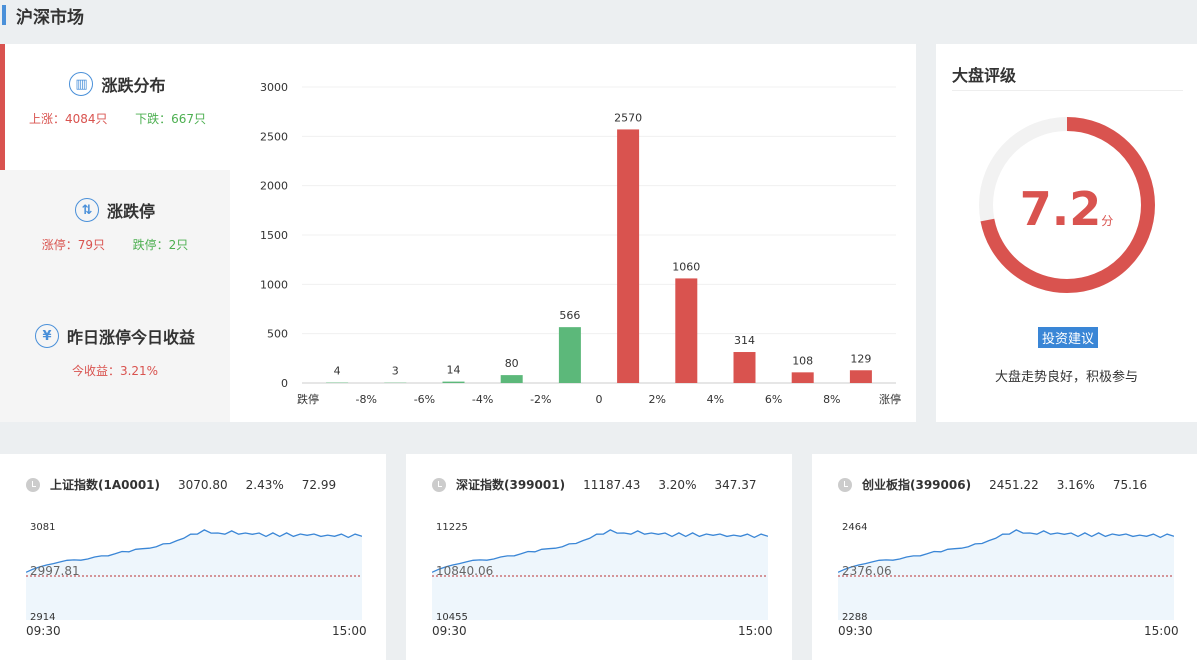 The height and width of the screenshot is (660, 1197). What do you see at coordinates (284, 383) in the screenshot?
I see `y-tick-label: 0` at bounding box center [284, 383].